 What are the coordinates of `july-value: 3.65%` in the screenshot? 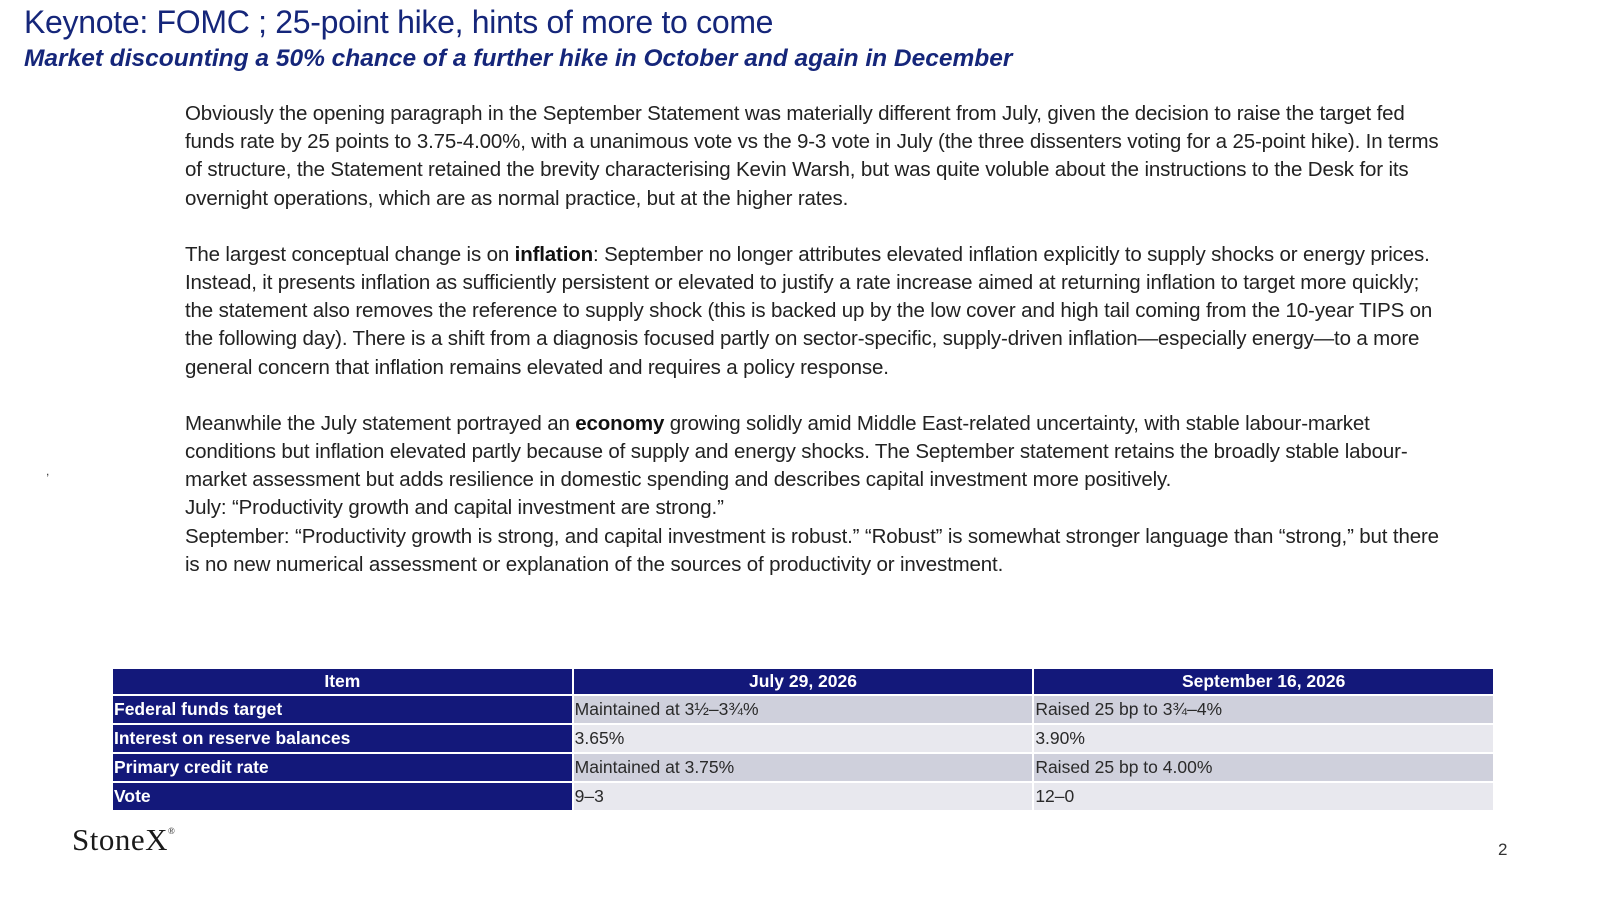 It's located at (803, 738).